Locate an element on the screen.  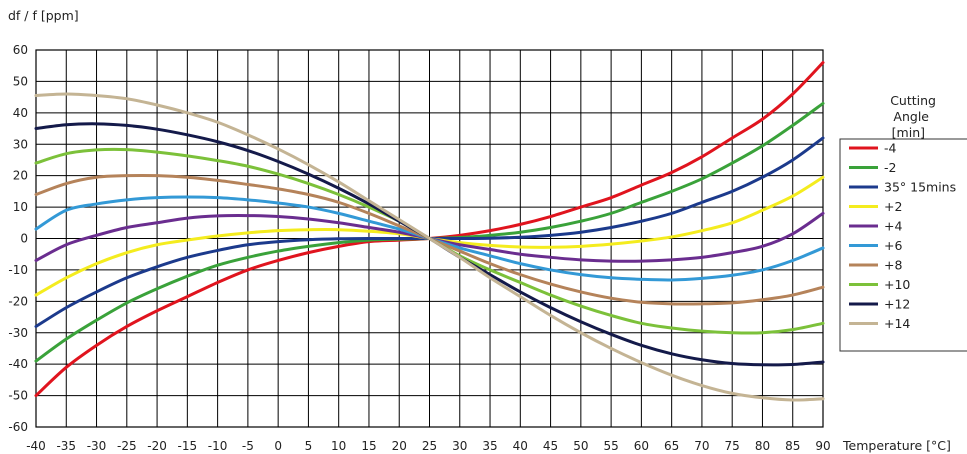
y-tick-label: 60 is located at coordinates (20, 50).